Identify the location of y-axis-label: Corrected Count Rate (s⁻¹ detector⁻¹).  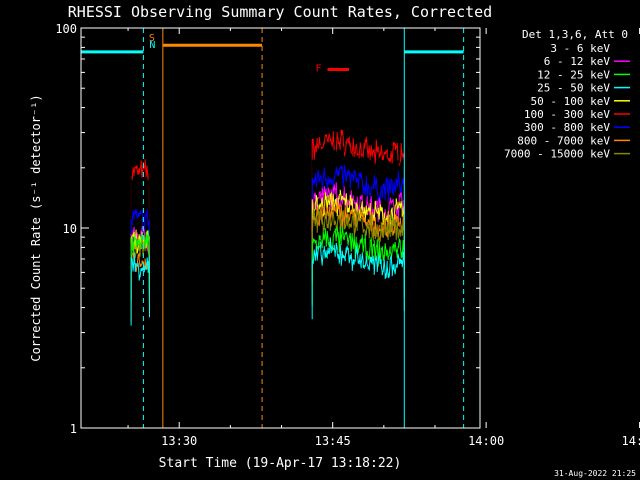
(36, 227).